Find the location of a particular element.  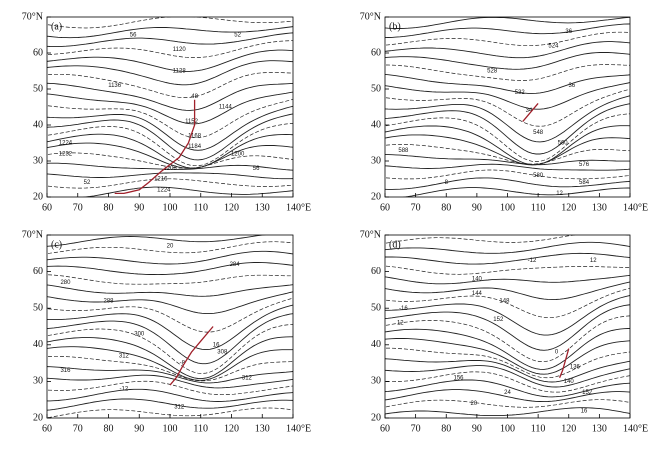

contour-label: 152 is located at coordinates (498, 320).